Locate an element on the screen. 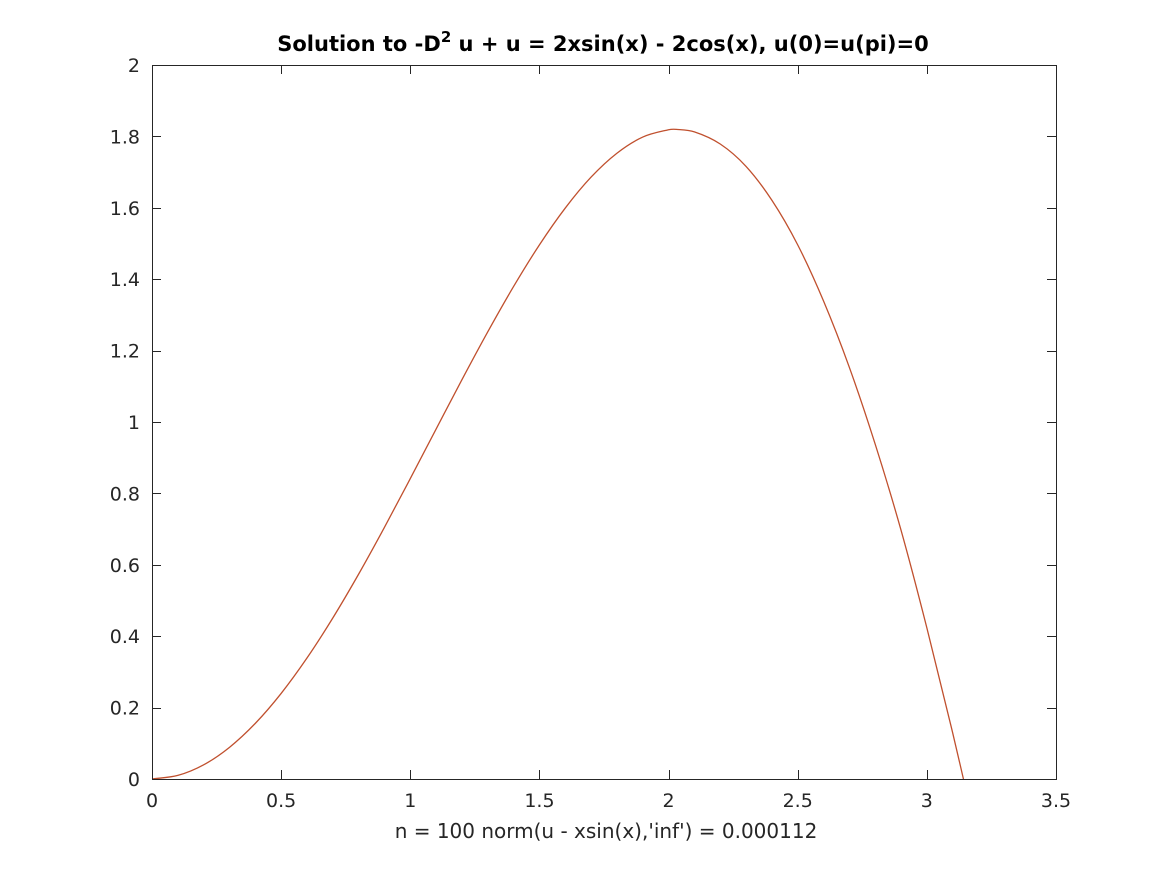 The width and height of the screenshot is (1167, 875). chart-title-suffix: u + u = 2xsin(x) - 2cos(x), u(0)=u(pi)=0 is located at coordinates (689, 44).